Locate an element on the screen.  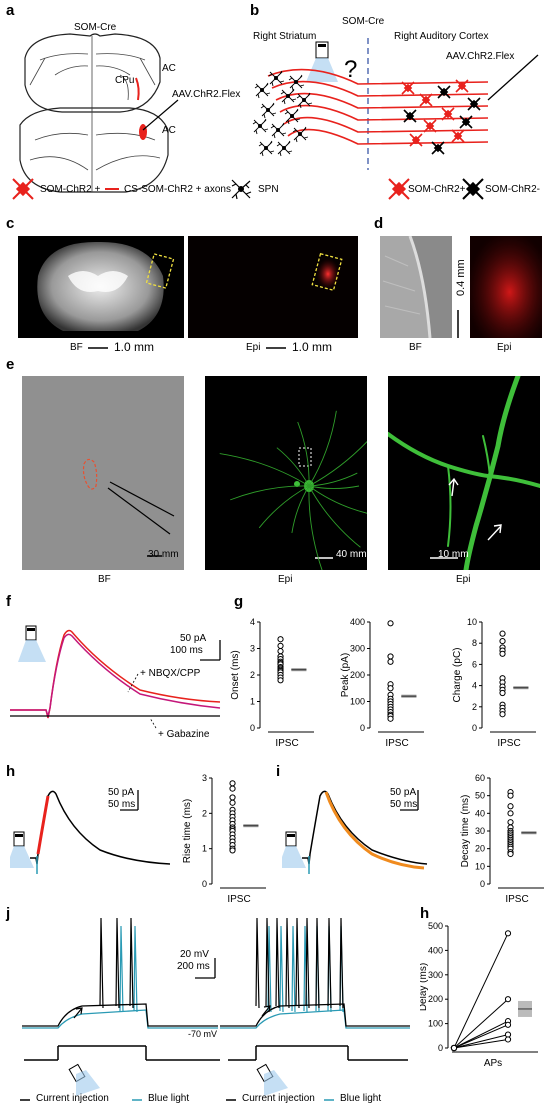
e-epi2-label: Epi is located at coordinates (463, 579).